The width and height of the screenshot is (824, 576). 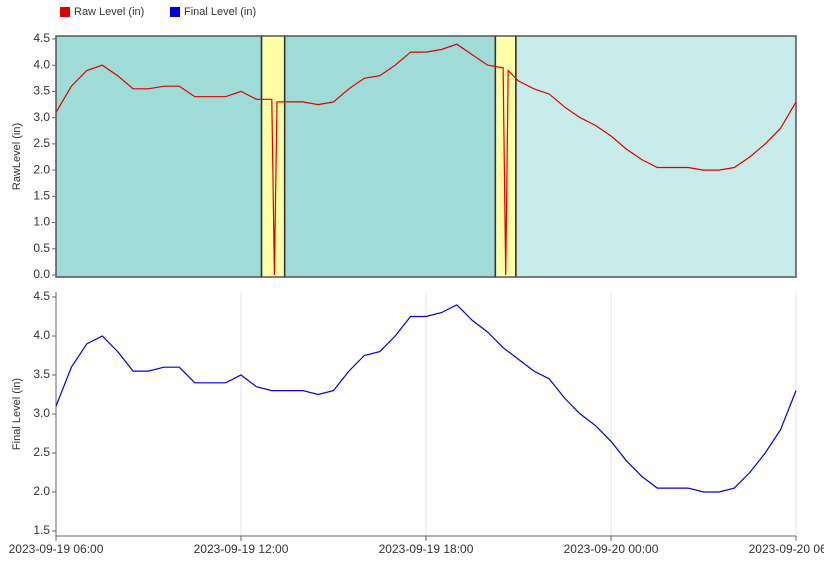 What do you see at coordinates (41, 248) in the screenshot?
I see `y-tick-label: 0.5` at bounding box center [41, 248].